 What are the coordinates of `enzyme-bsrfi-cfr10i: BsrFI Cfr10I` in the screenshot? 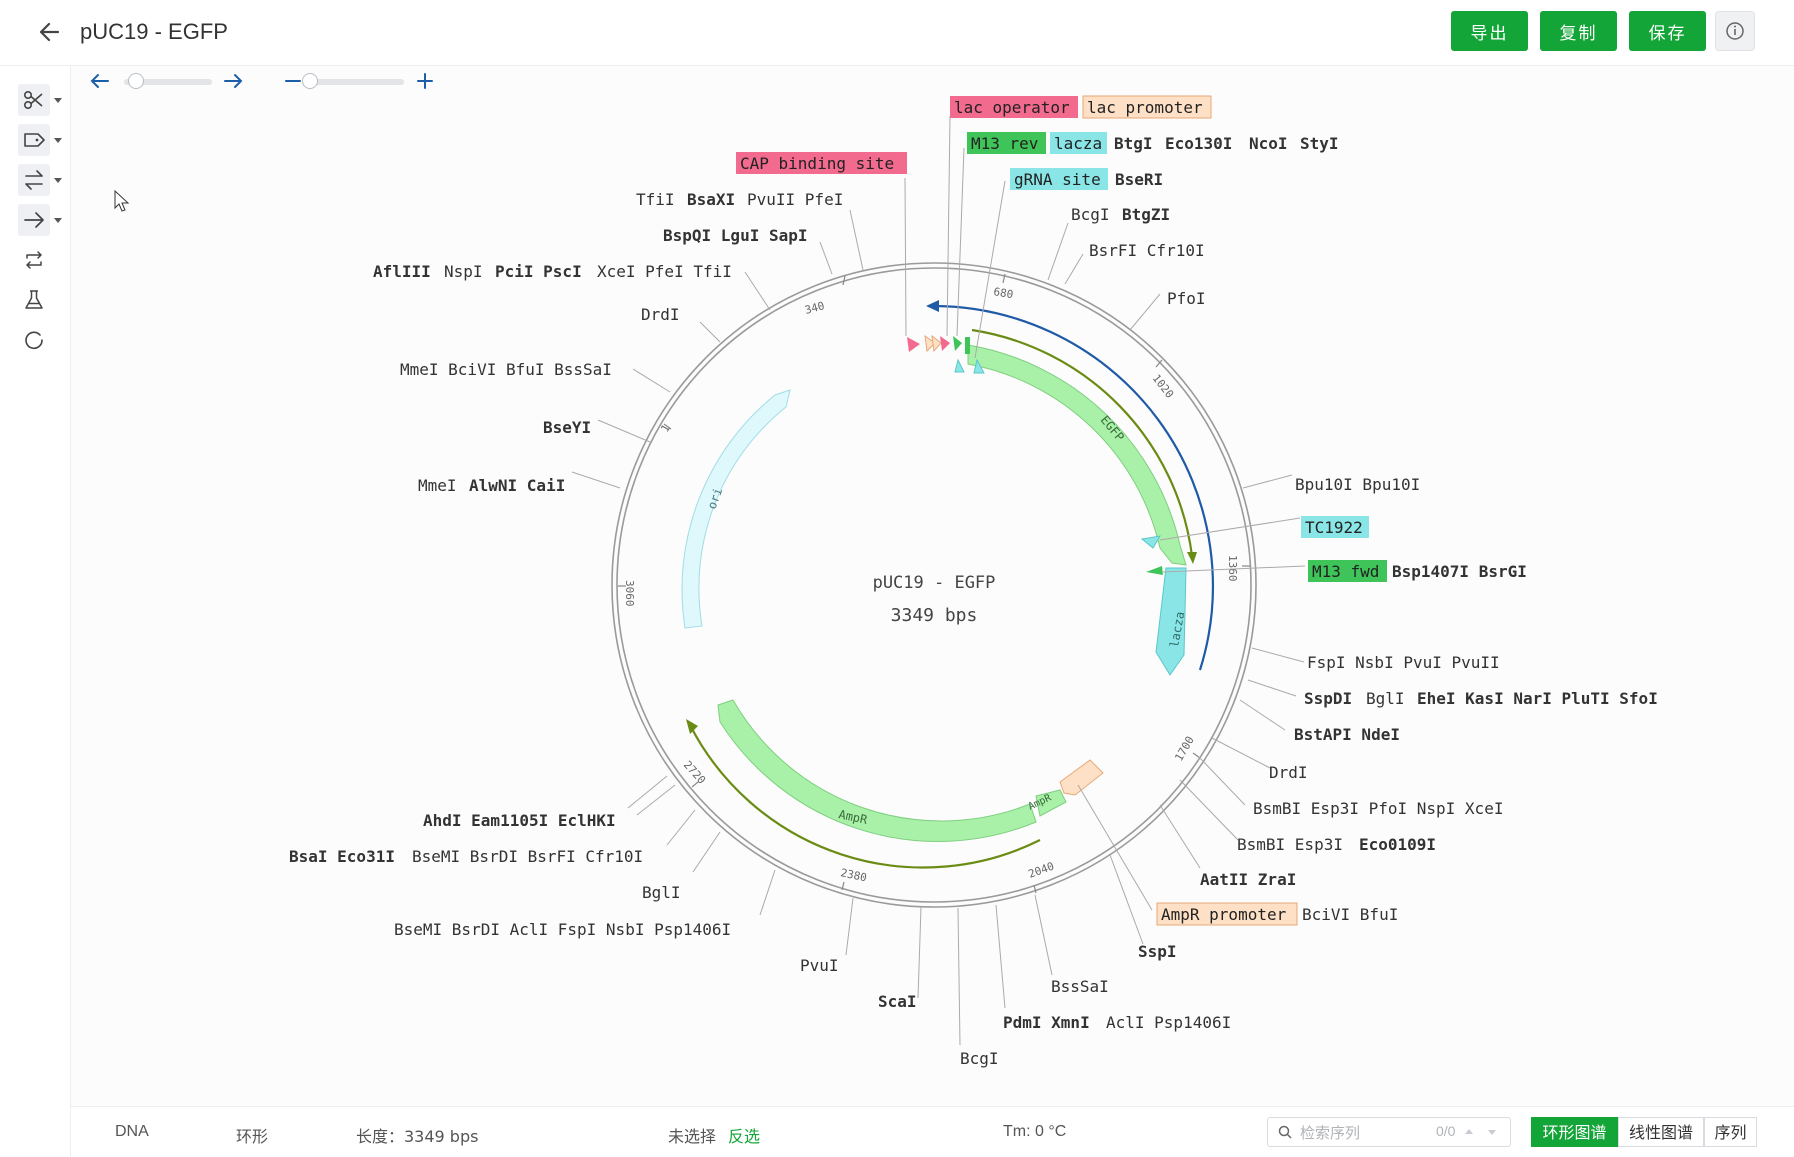 It's located at (1147, 250).